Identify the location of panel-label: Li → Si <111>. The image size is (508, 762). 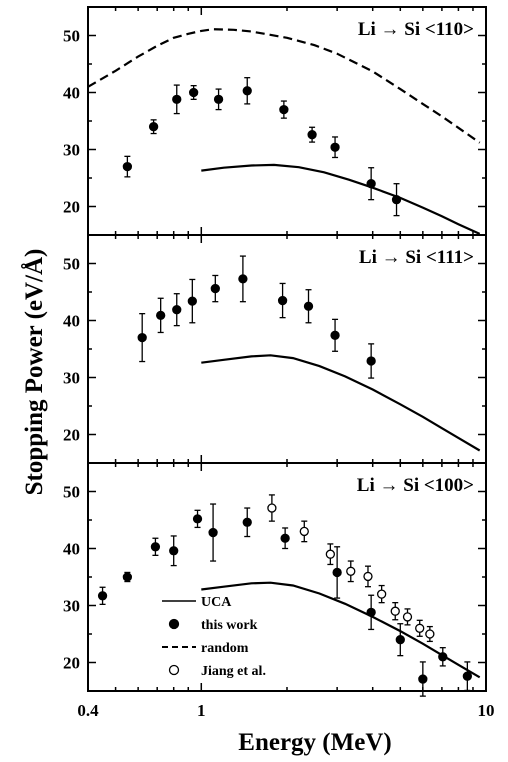
(416, 257).